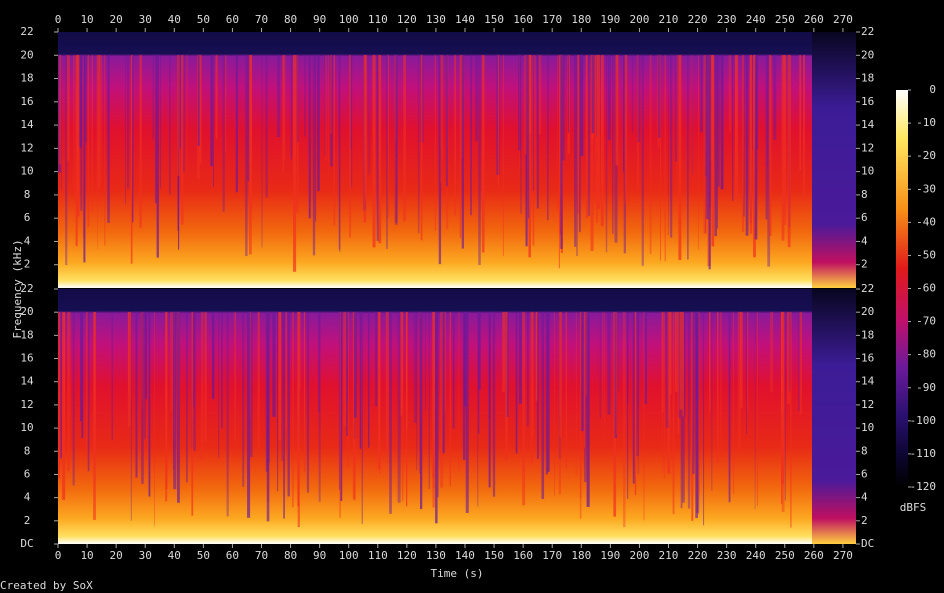 The image size is (944, 593). Describe the element at coordinates (26, 543) in the screenshot. I see `y-tick-label: DC` at that location.